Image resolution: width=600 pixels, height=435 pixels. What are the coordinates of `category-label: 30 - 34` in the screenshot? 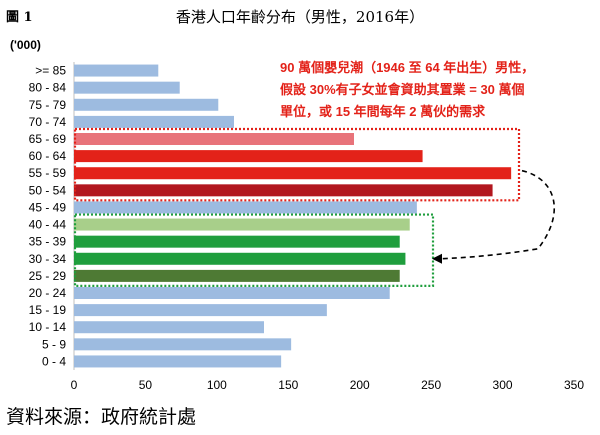 It's located at (48, 259).